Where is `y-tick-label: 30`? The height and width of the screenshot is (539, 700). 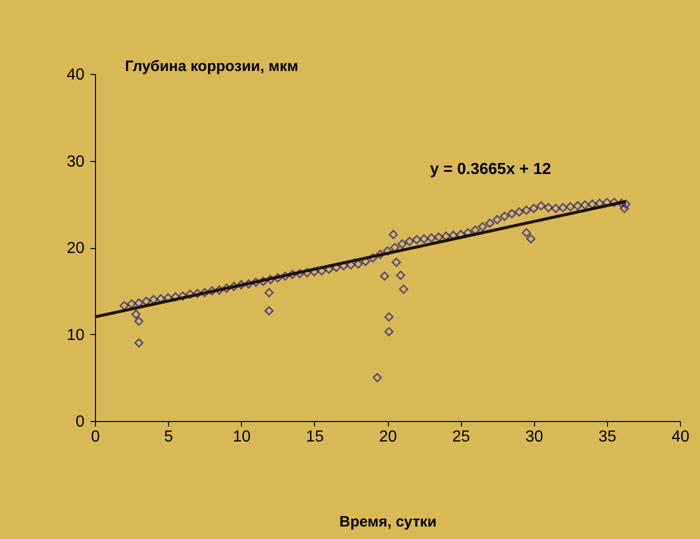 y-tick-label: 30 is located at coordinates (75, 161).